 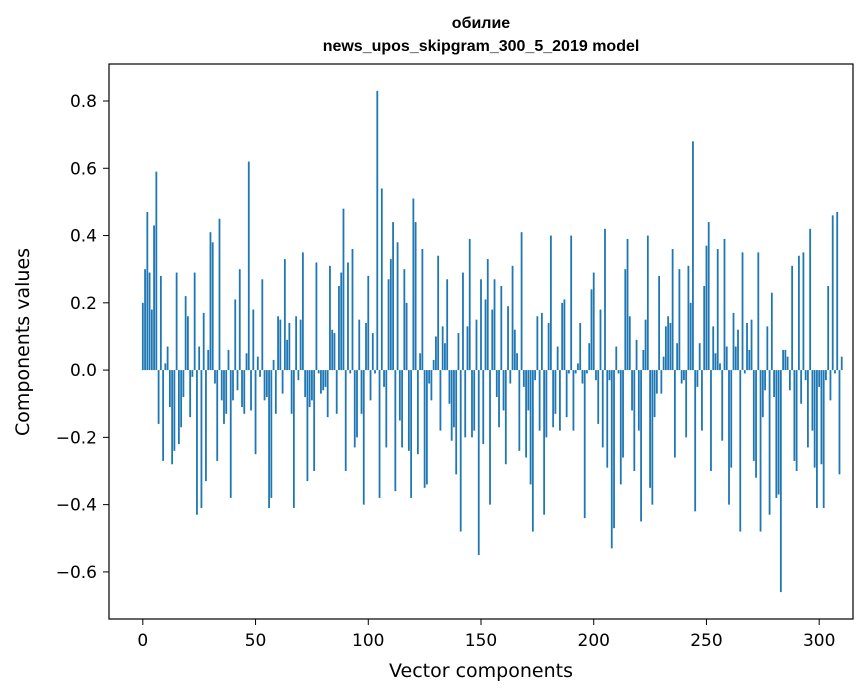 What do you see at coordinates (481, 46) in the screenshot?
I see `chart-title-line-2: news_upos_skipgram_300_5_2019 model` at bounding box center [481, 46].